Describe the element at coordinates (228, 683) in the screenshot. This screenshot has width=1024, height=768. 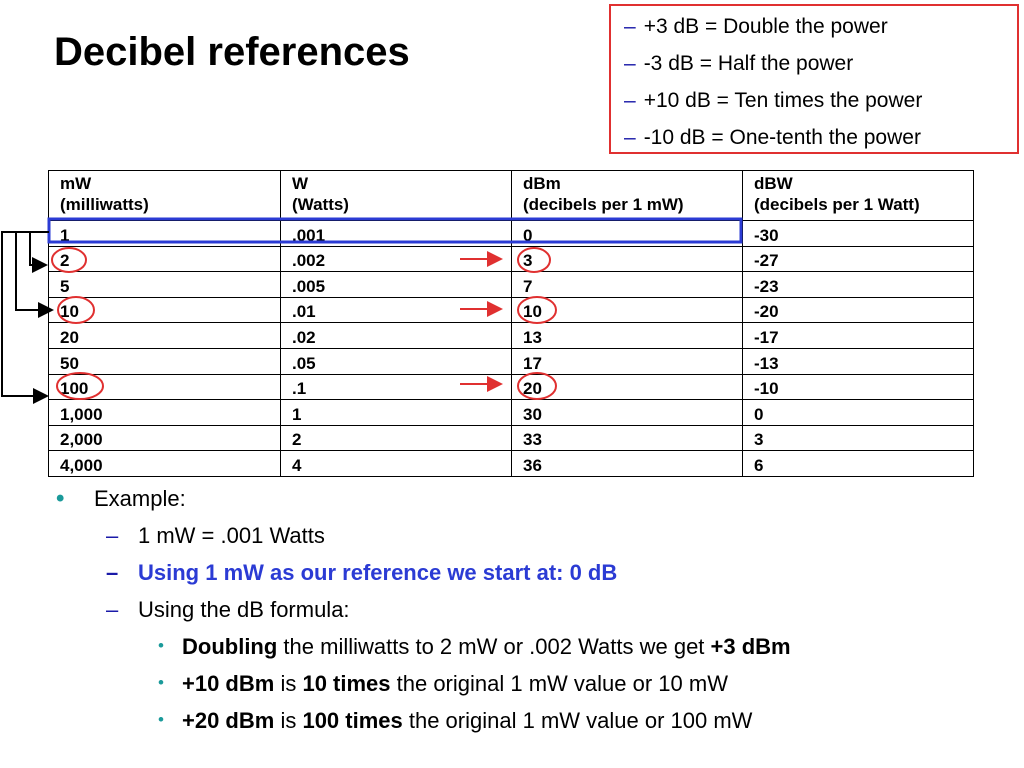
I see `bold-text: +10 dBm` at that location.